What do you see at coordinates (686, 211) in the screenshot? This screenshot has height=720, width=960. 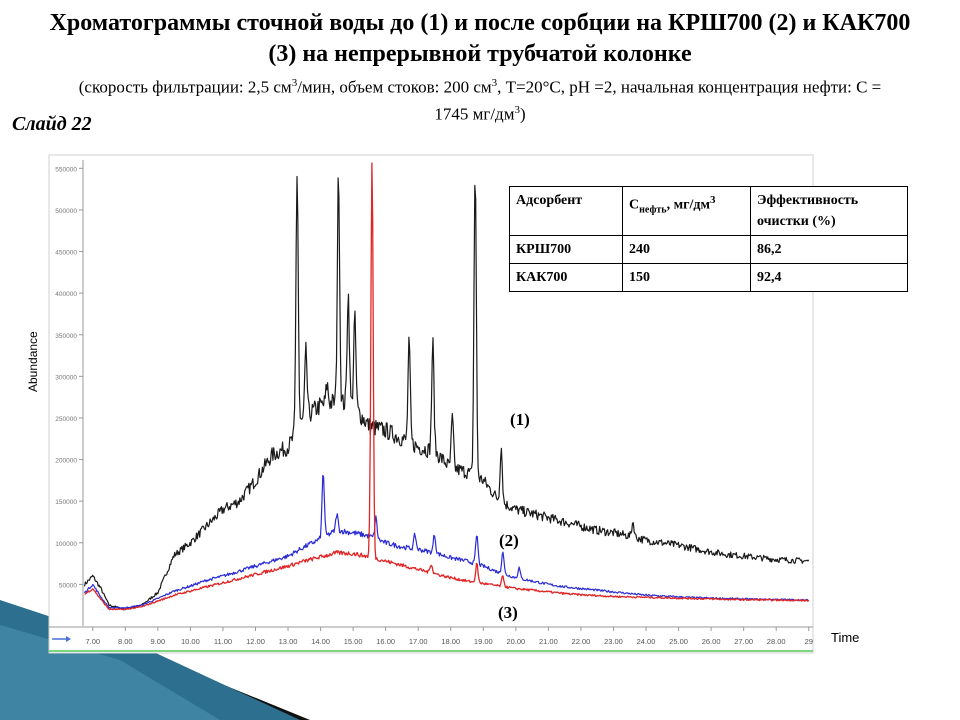 I see `header-concentration: Снефть, мг/дм3` at bounding box center [686, 211].